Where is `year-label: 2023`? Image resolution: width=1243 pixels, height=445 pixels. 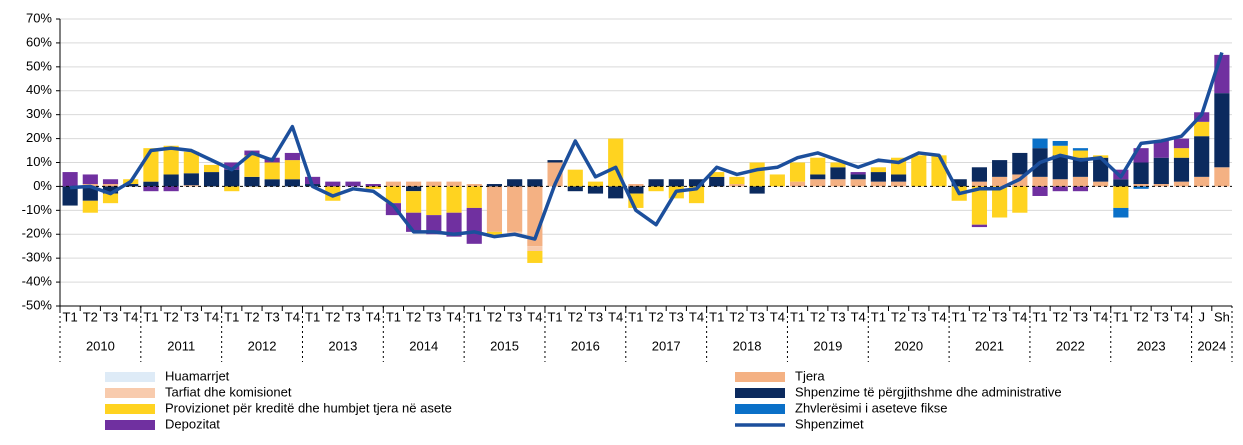
year-label: 2023 is located at coordinates (1151, 345).